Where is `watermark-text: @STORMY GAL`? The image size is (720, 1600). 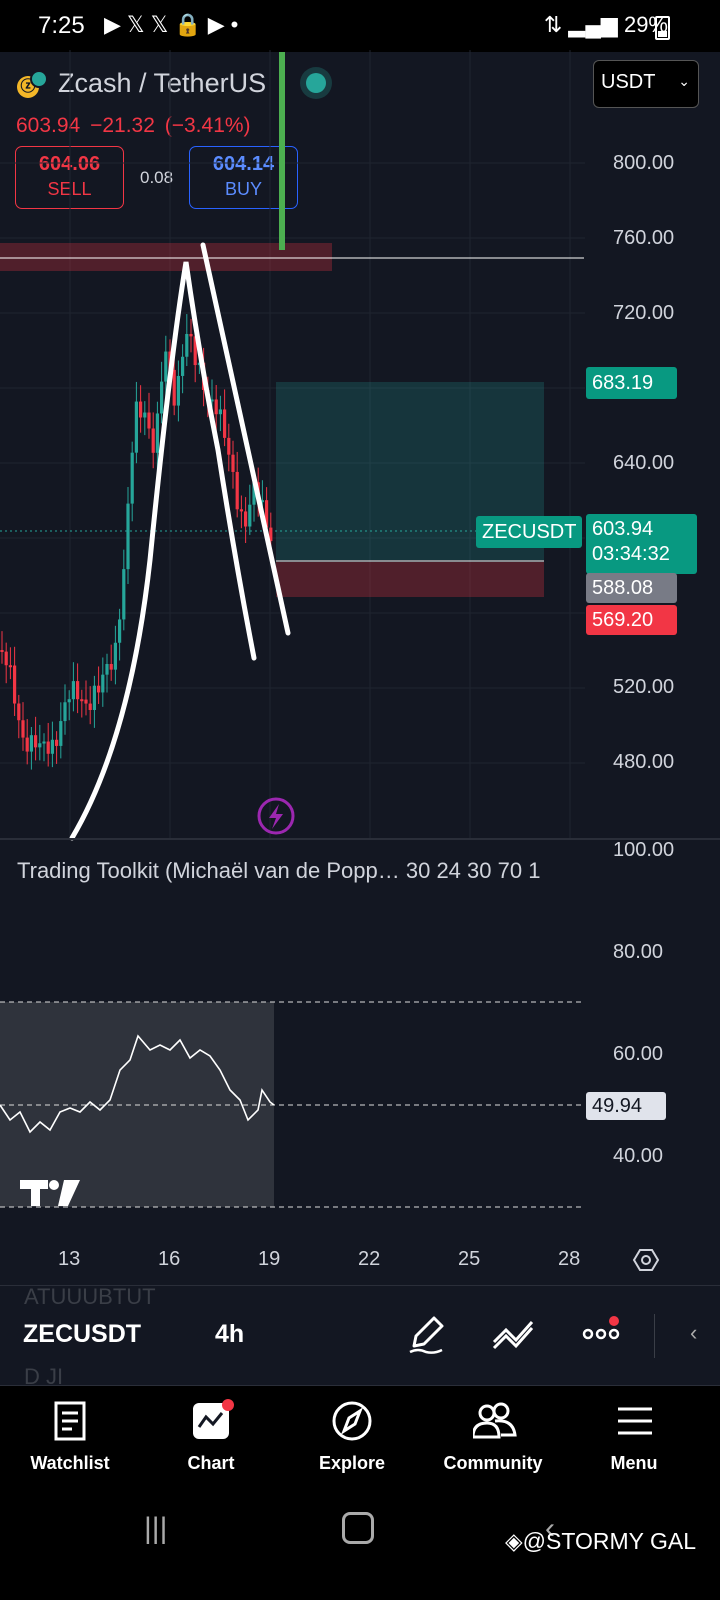 watermark-text: @STORMY GAL is located at coordinates (609, 1541).